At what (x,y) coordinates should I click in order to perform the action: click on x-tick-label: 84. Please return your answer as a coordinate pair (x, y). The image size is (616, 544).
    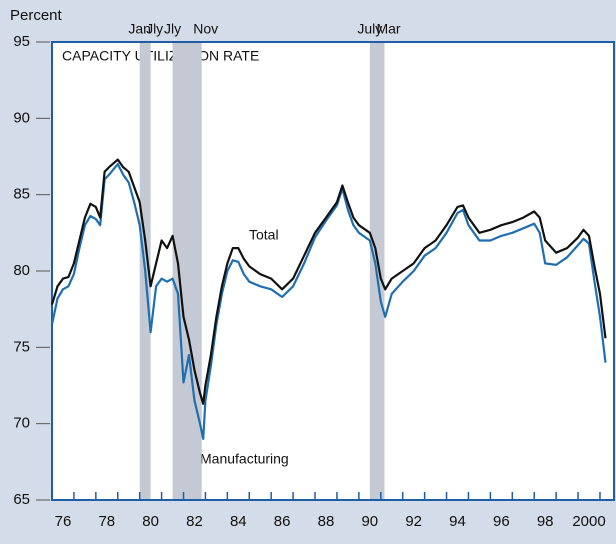
    Looking at the image, I should click on (238, 521).